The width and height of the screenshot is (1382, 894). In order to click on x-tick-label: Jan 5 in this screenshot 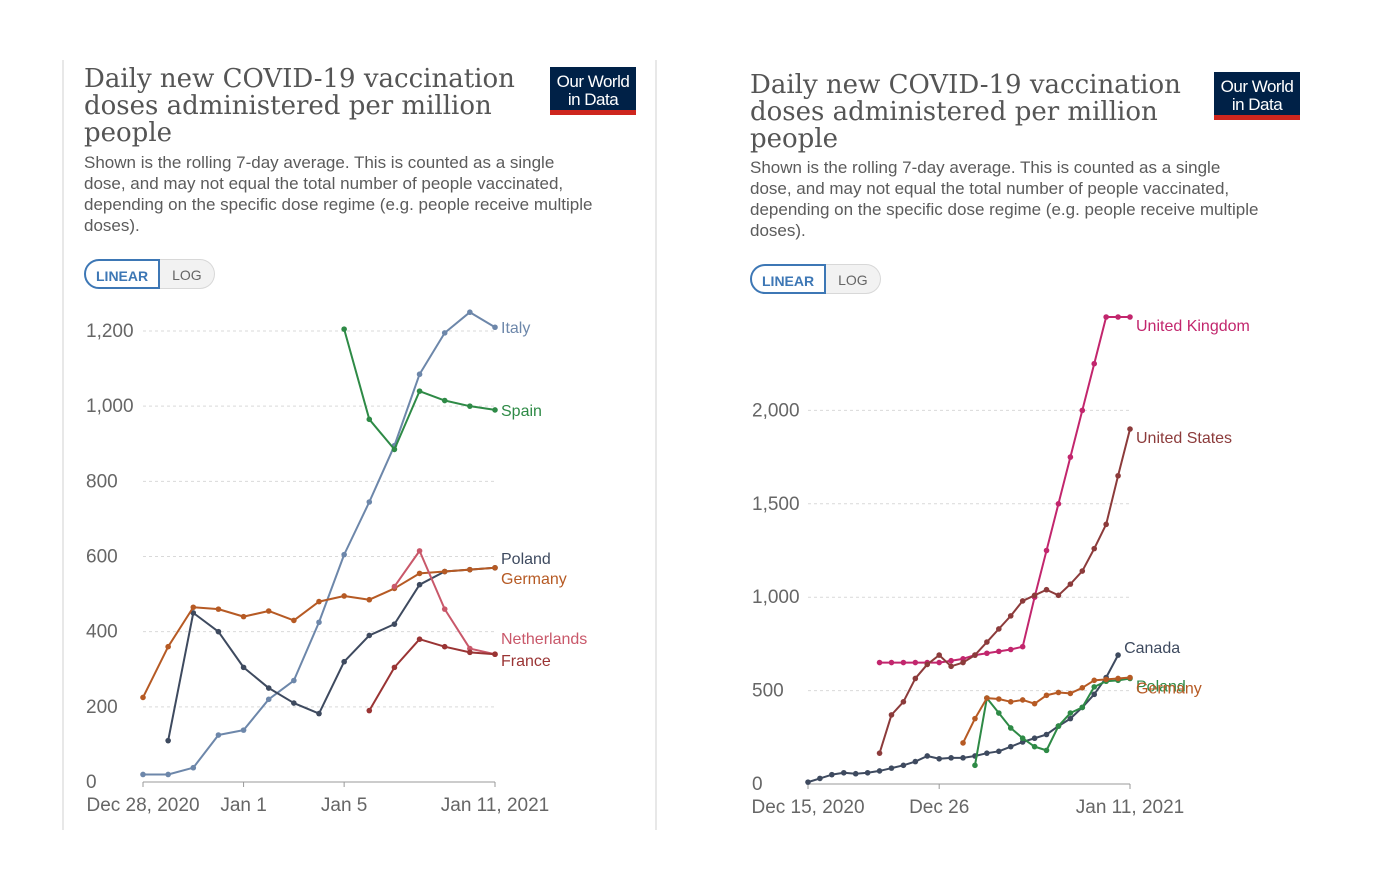, I will do `click(344, 805)`.